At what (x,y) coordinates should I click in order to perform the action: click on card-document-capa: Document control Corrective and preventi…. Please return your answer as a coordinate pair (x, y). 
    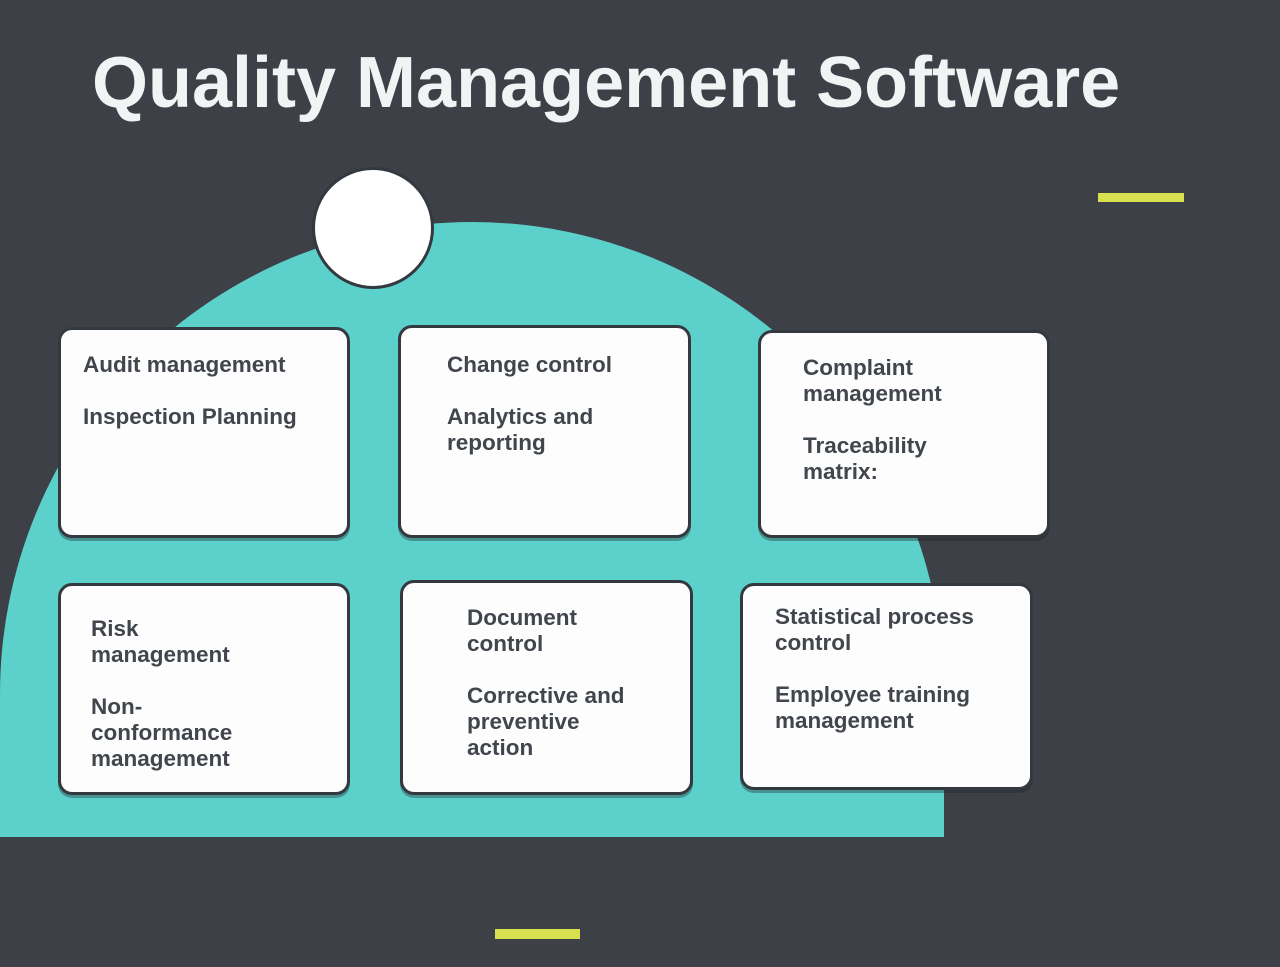
    Looking at the image, I should click on (546, 687).